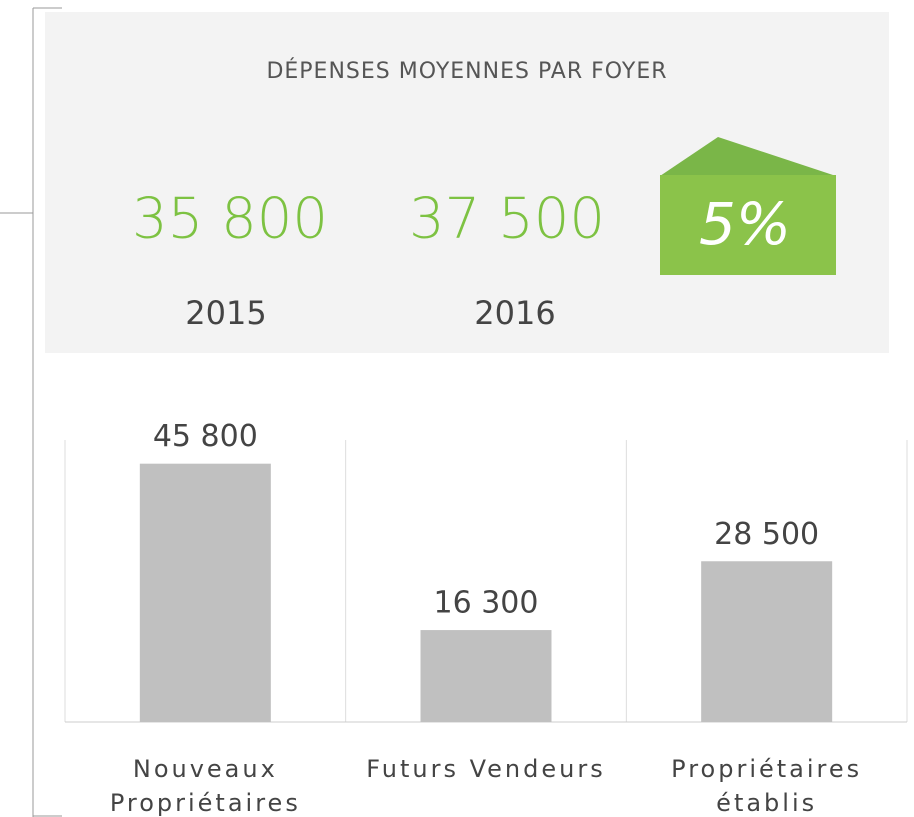 The width and height of the screenshot is (914, 817). I want to click on value-label: 16 300, so click(486, 603).